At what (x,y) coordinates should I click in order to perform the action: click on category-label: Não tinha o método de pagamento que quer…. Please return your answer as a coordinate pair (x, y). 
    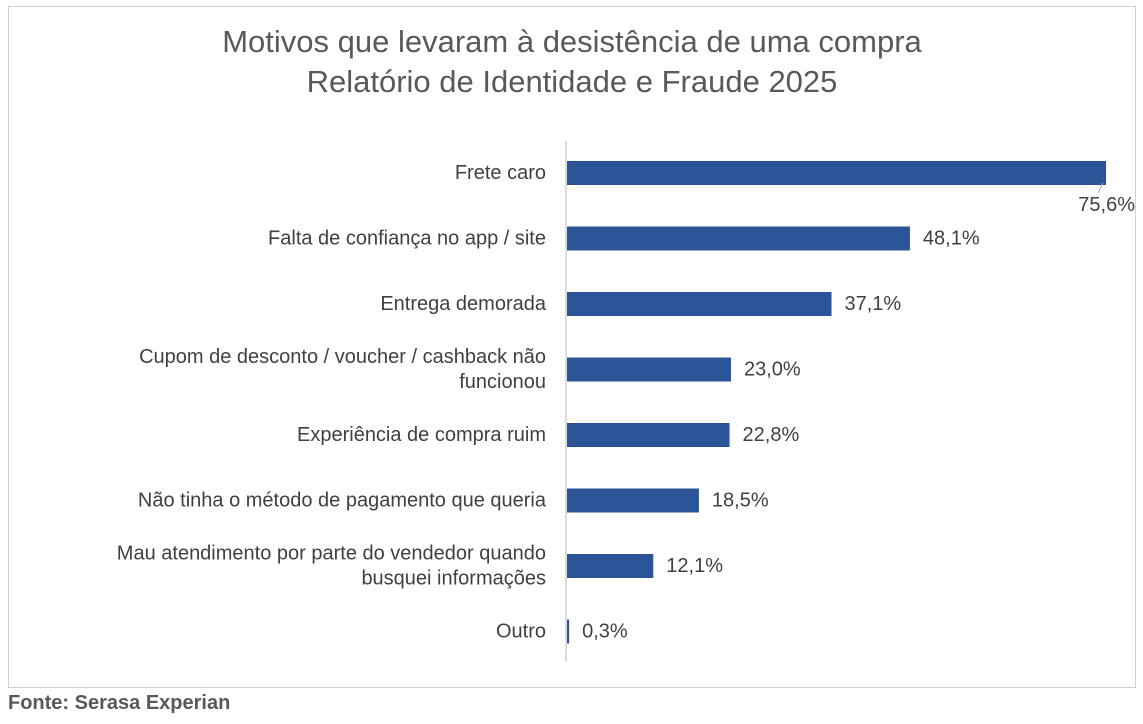
    Looking at the image, I should click on (342, 501).